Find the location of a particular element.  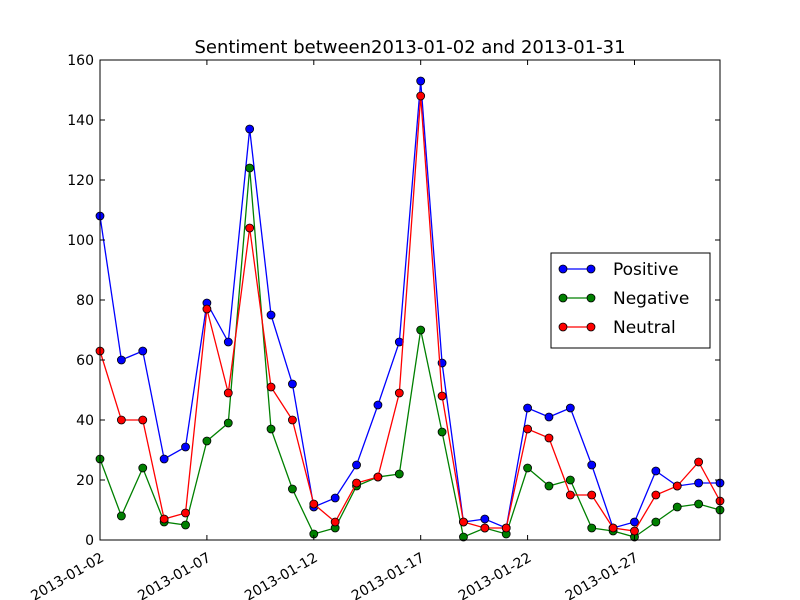

y-tick-label: 20 is located at coordinates (85, 481).